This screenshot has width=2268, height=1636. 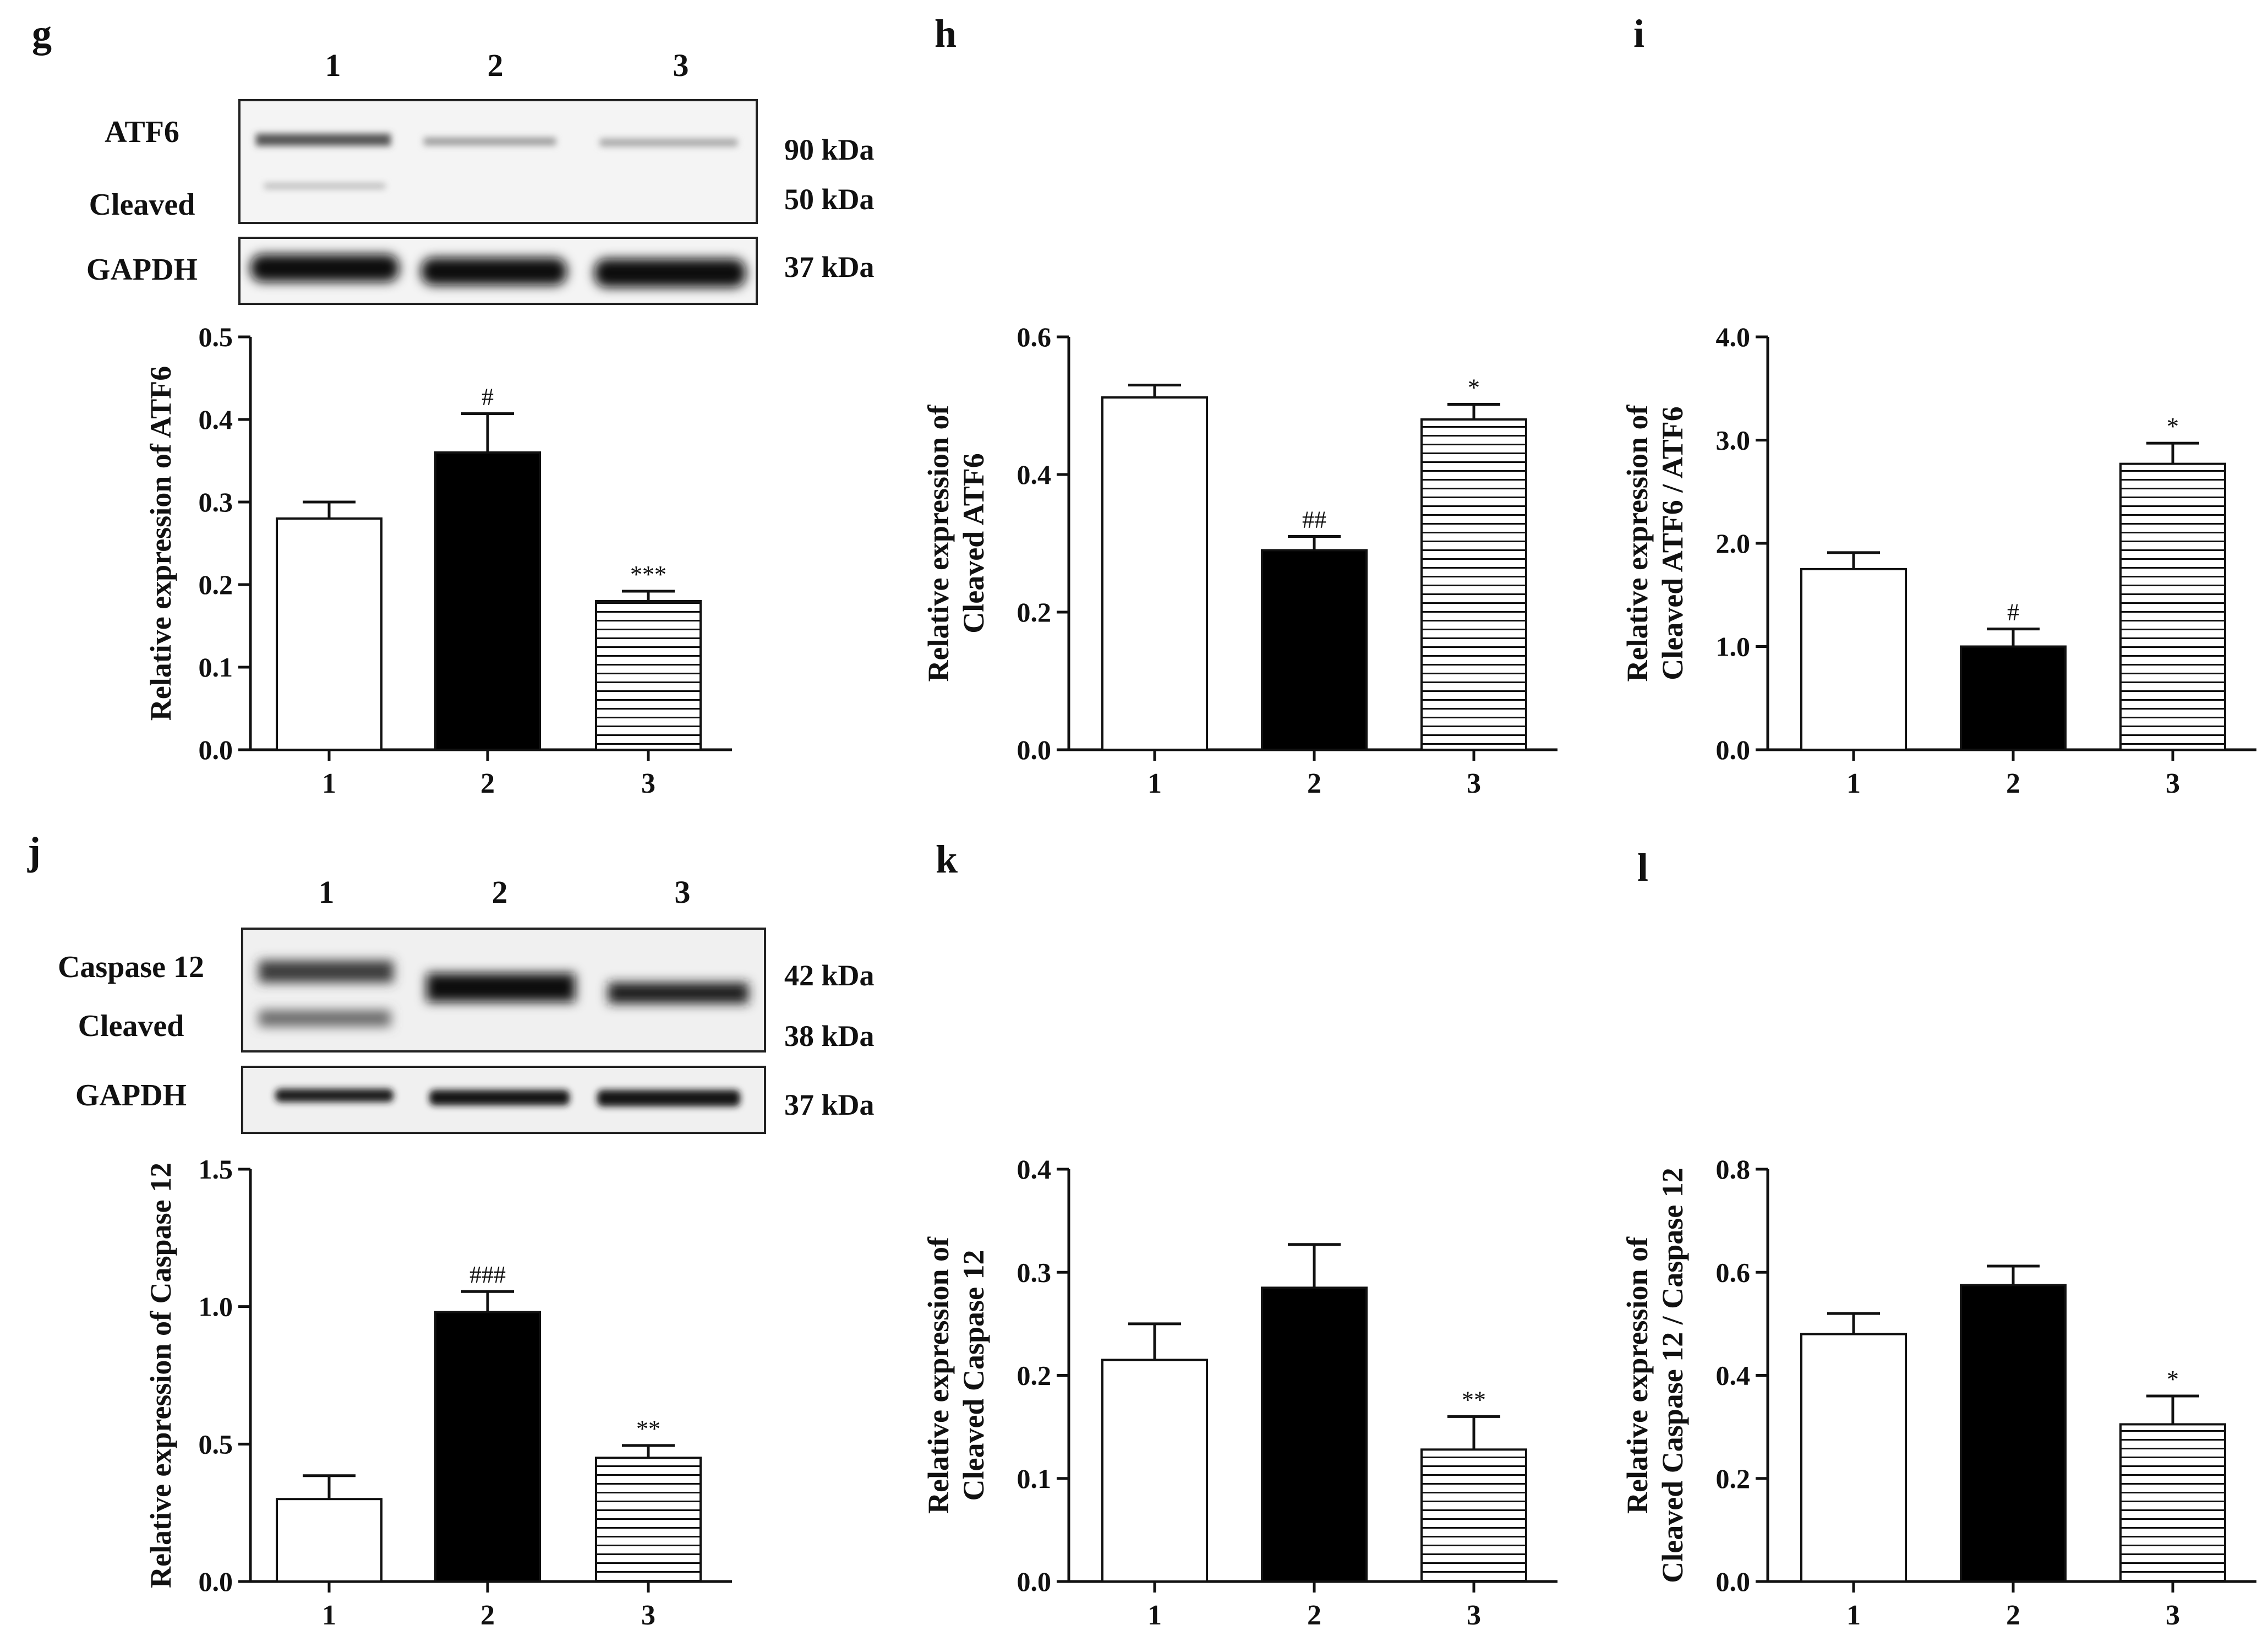 What do you see at coordinates (160, 543) in the screenshot?
I see `y-axis-title: Relative expression of ATF6` at bounding box center [160, 543].